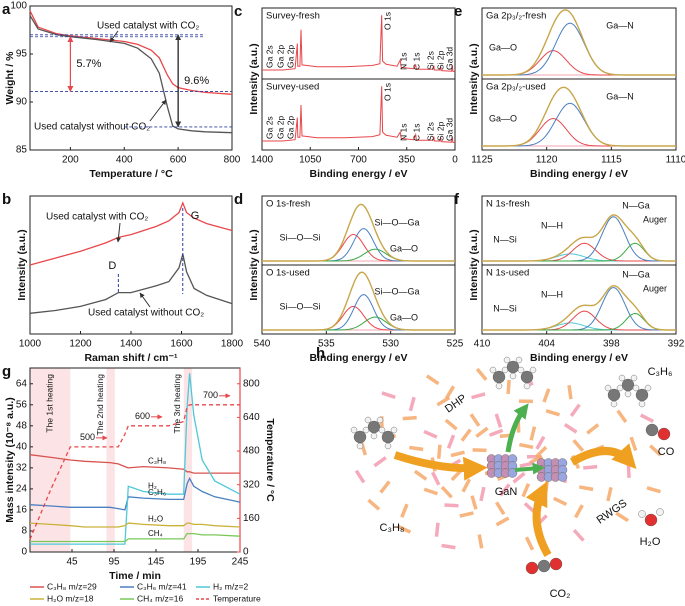 This screenshot has width=685, height=606. Describe the element at coordinates (70, 598) in the screenshot. I see `legend-label: H₂O m/z=18` at that location.